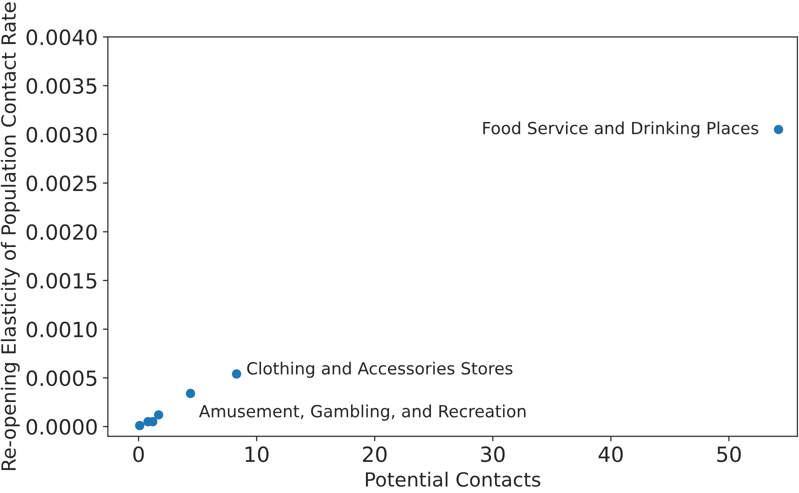 The height and width of the screenshot is (493, 799). I want to click on y-tick-label: 0.0030, so click(61, 134).